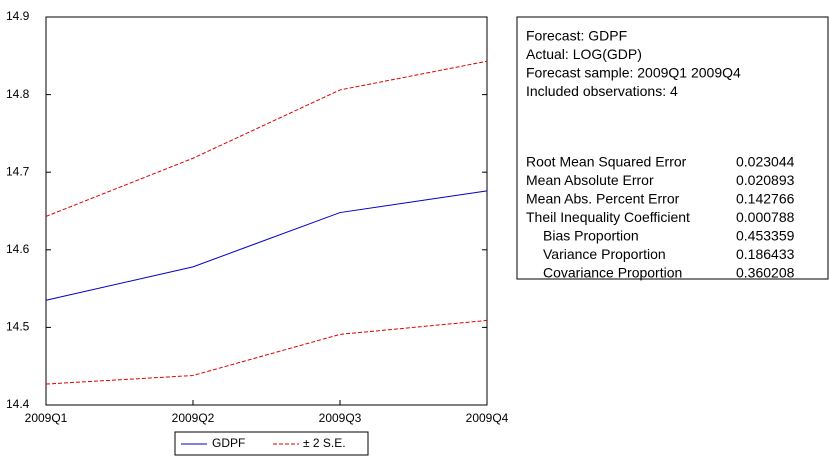  Describe the element at coordinates (266, 245) in the screenshot. I see `series-line` at that location.